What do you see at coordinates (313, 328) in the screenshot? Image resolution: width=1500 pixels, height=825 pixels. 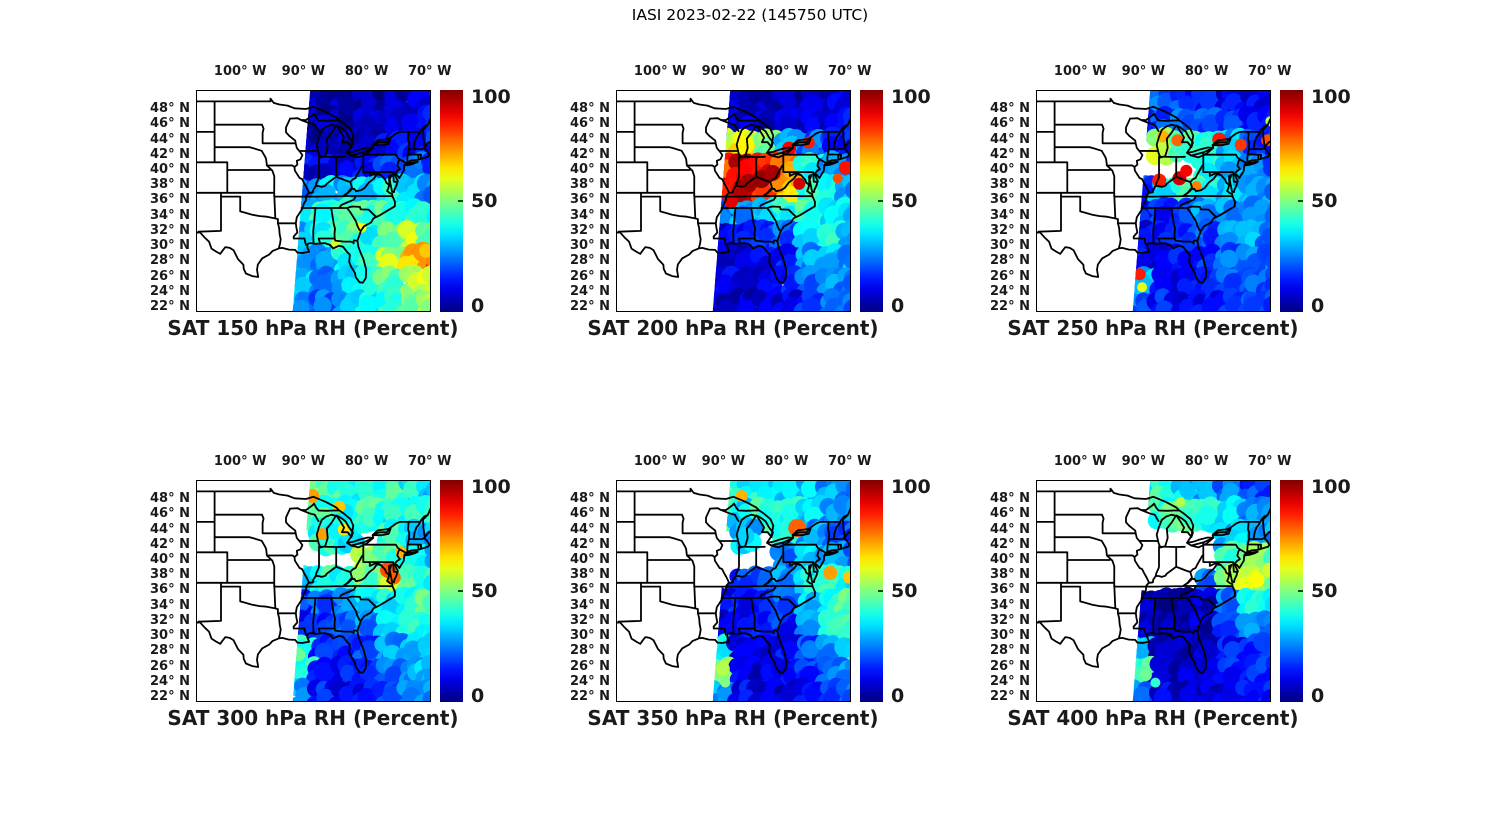 I see `subplot-title: SAT 150 hPa RH (Percent)` at bounding box center [313, 328].